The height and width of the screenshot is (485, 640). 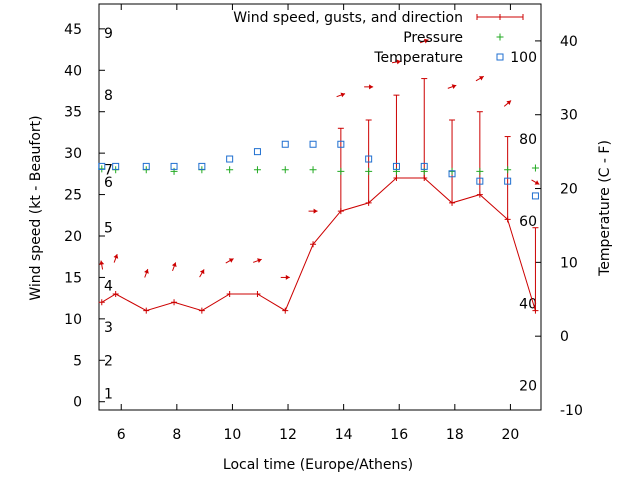 What do you see at coordinates (73, 154) in the screenshot?
I see `y-left-tick-label: 30` at bounding box center [73, 154].